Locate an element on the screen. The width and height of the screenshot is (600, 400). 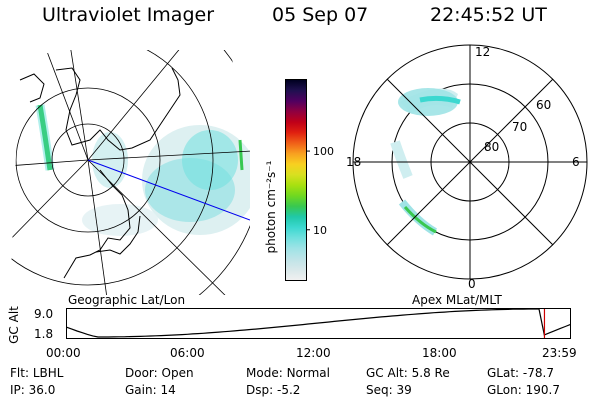
time-label: 22:45:52 UT is located at coordinates (488, 15).